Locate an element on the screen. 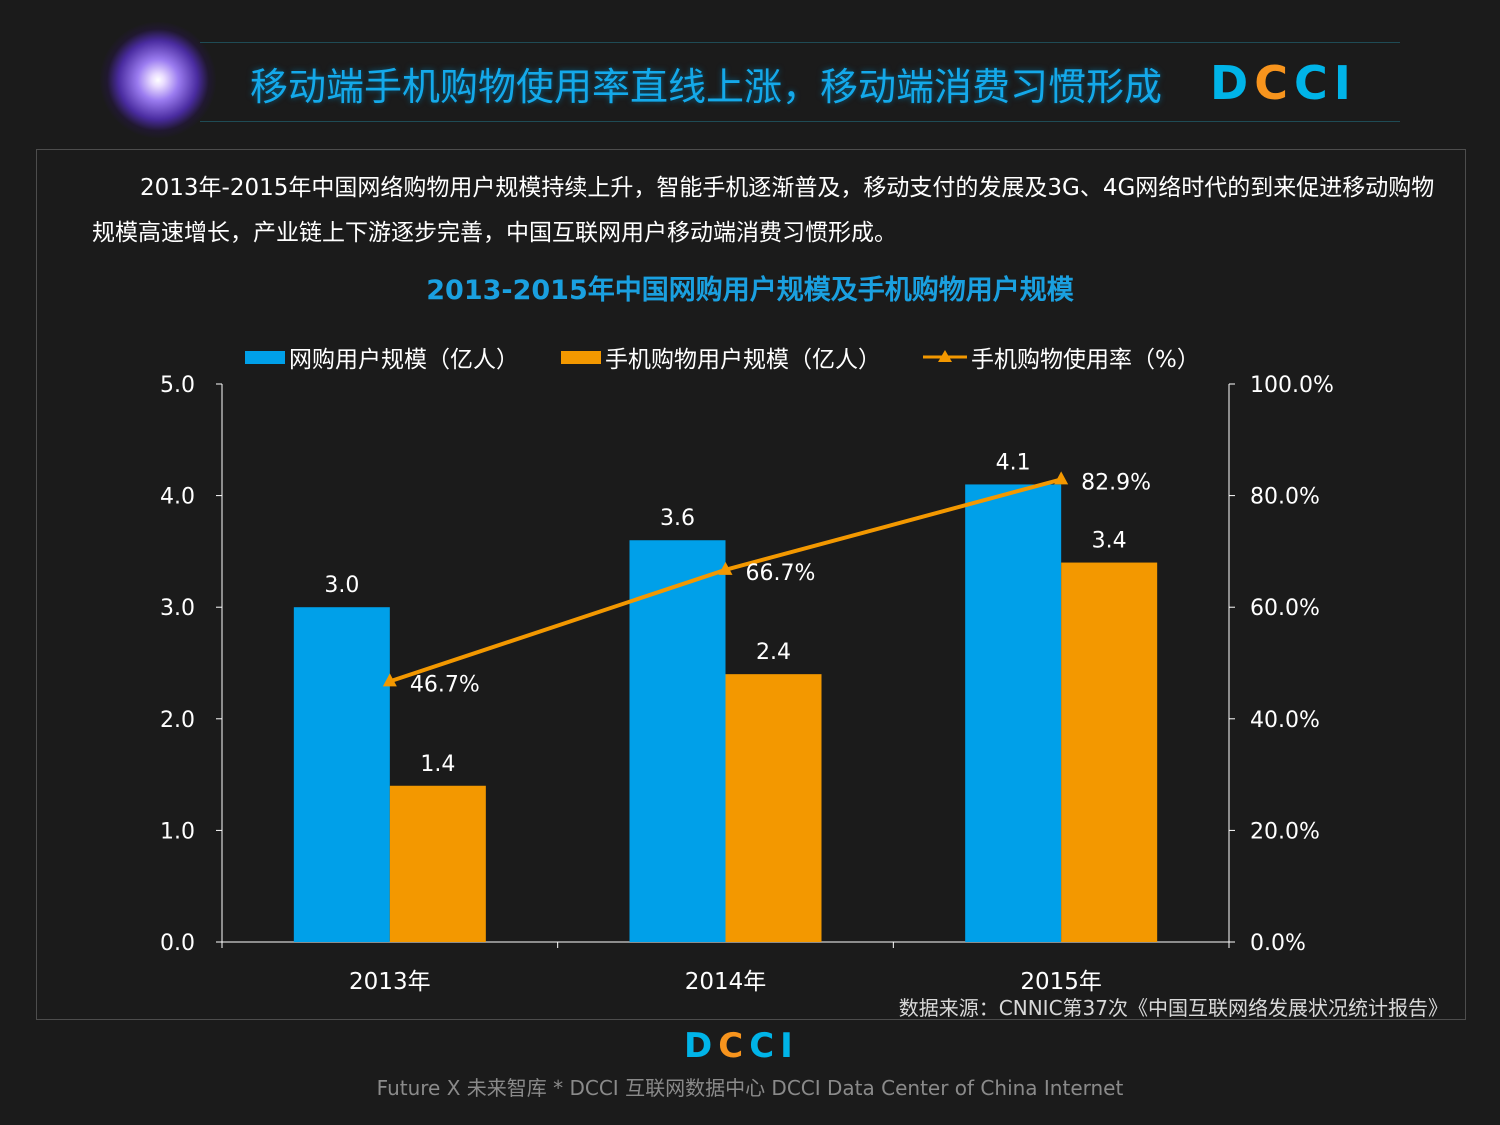  legend-label: 手机购物用户规模（亿人） is located at coordinates (743, 360).